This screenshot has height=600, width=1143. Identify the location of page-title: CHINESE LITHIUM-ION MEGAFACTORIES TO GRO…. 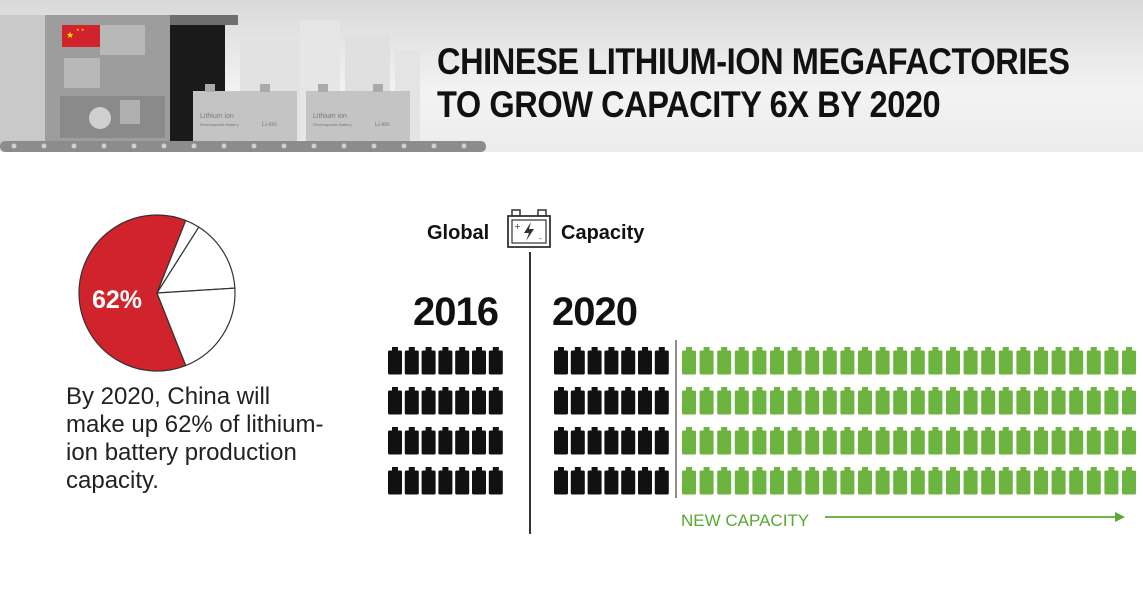
(753, 83).